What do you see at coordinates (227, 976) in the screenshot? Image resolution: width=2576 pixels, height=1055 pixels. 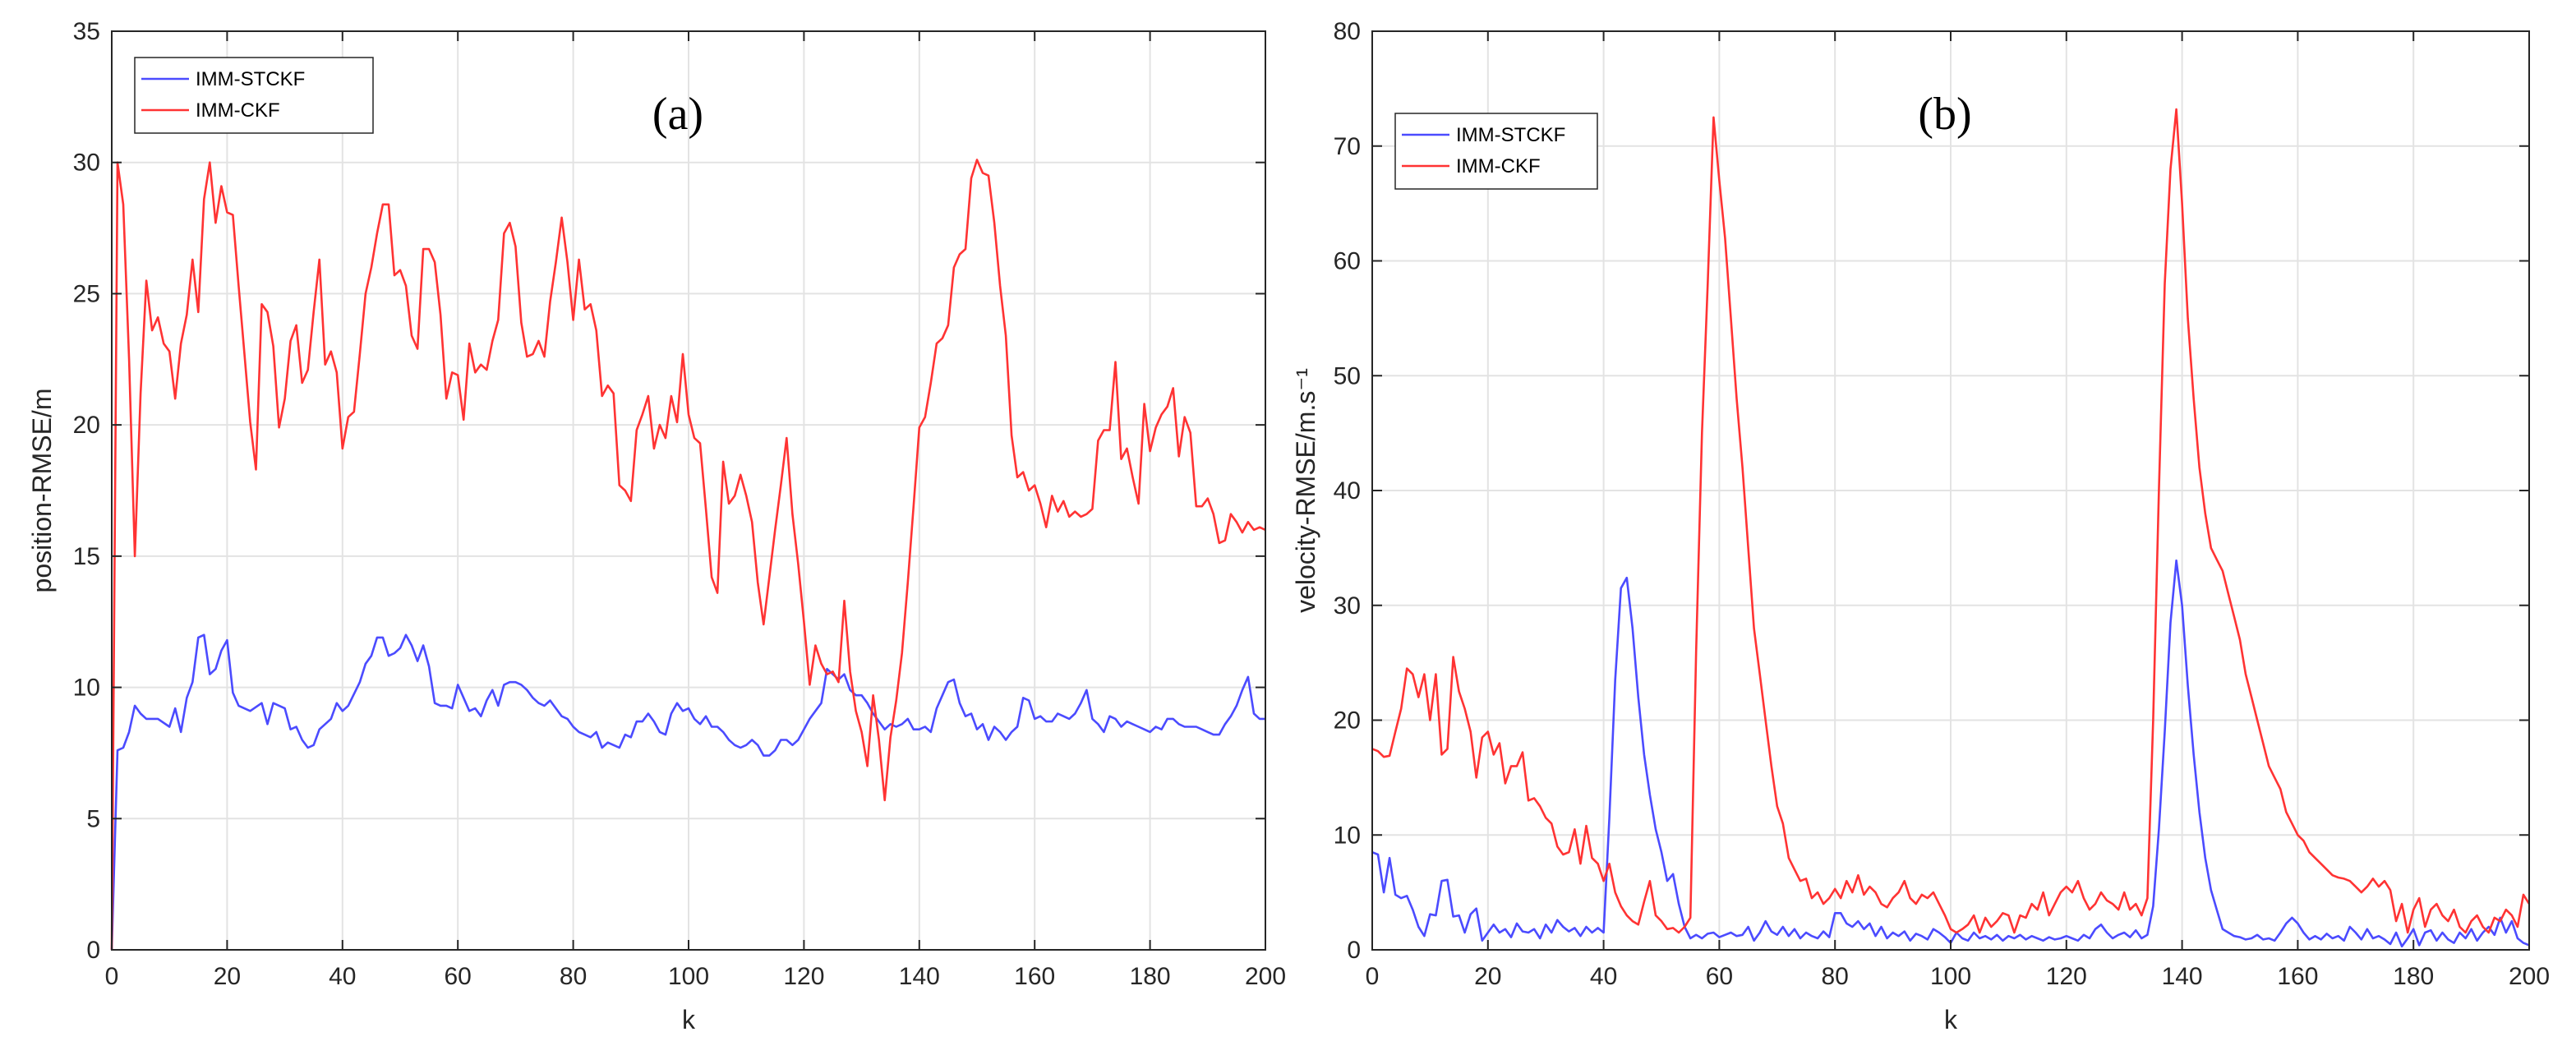 I see `panel-a-x-tick-label: 20` at bounding box center [227, 976].